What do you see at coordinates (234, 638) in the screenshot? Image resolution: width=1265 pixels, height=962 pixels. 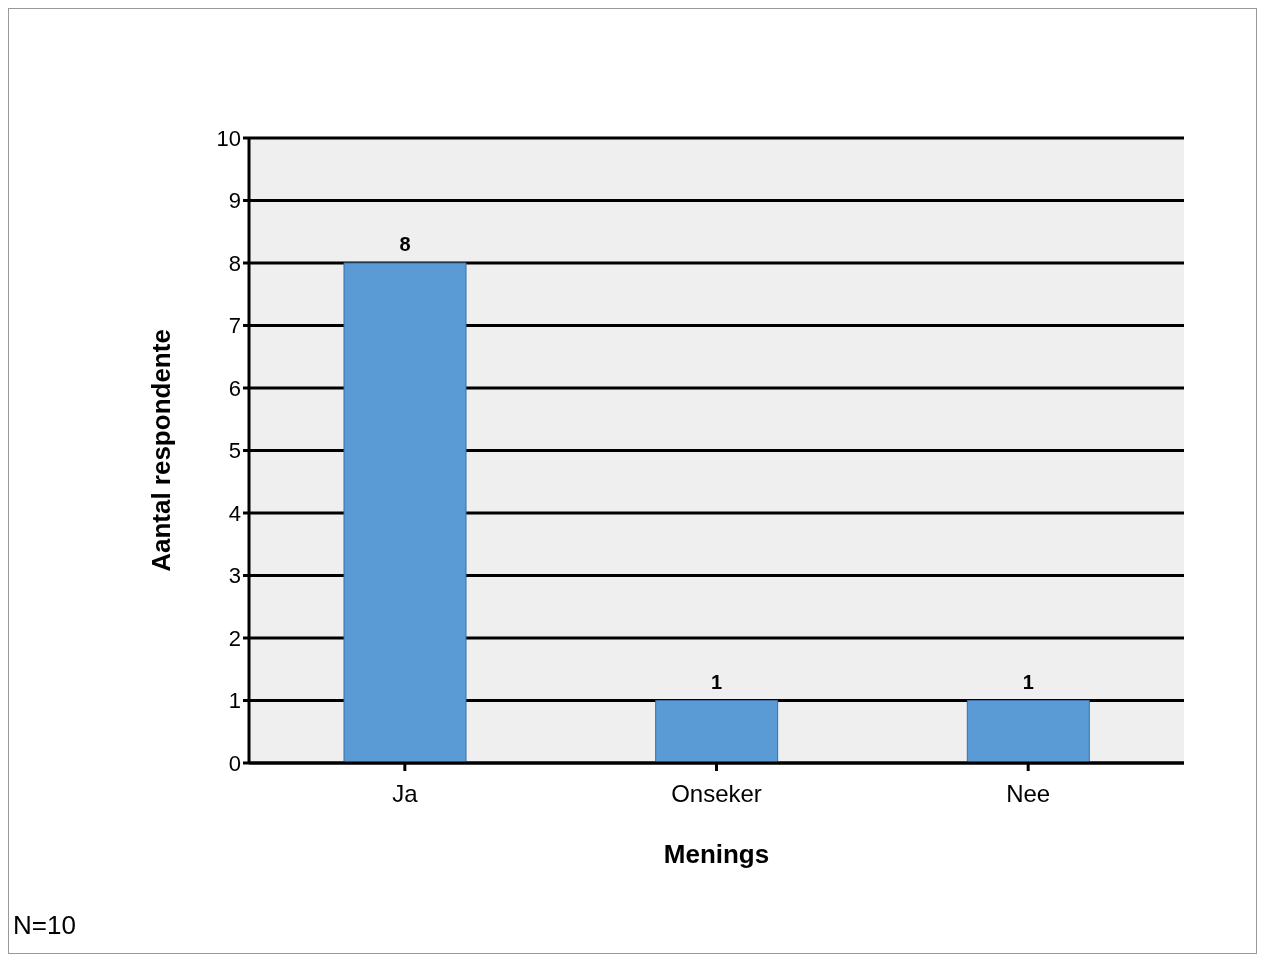 I see `y-tick-label: 2` at bounding box center [234, 638].